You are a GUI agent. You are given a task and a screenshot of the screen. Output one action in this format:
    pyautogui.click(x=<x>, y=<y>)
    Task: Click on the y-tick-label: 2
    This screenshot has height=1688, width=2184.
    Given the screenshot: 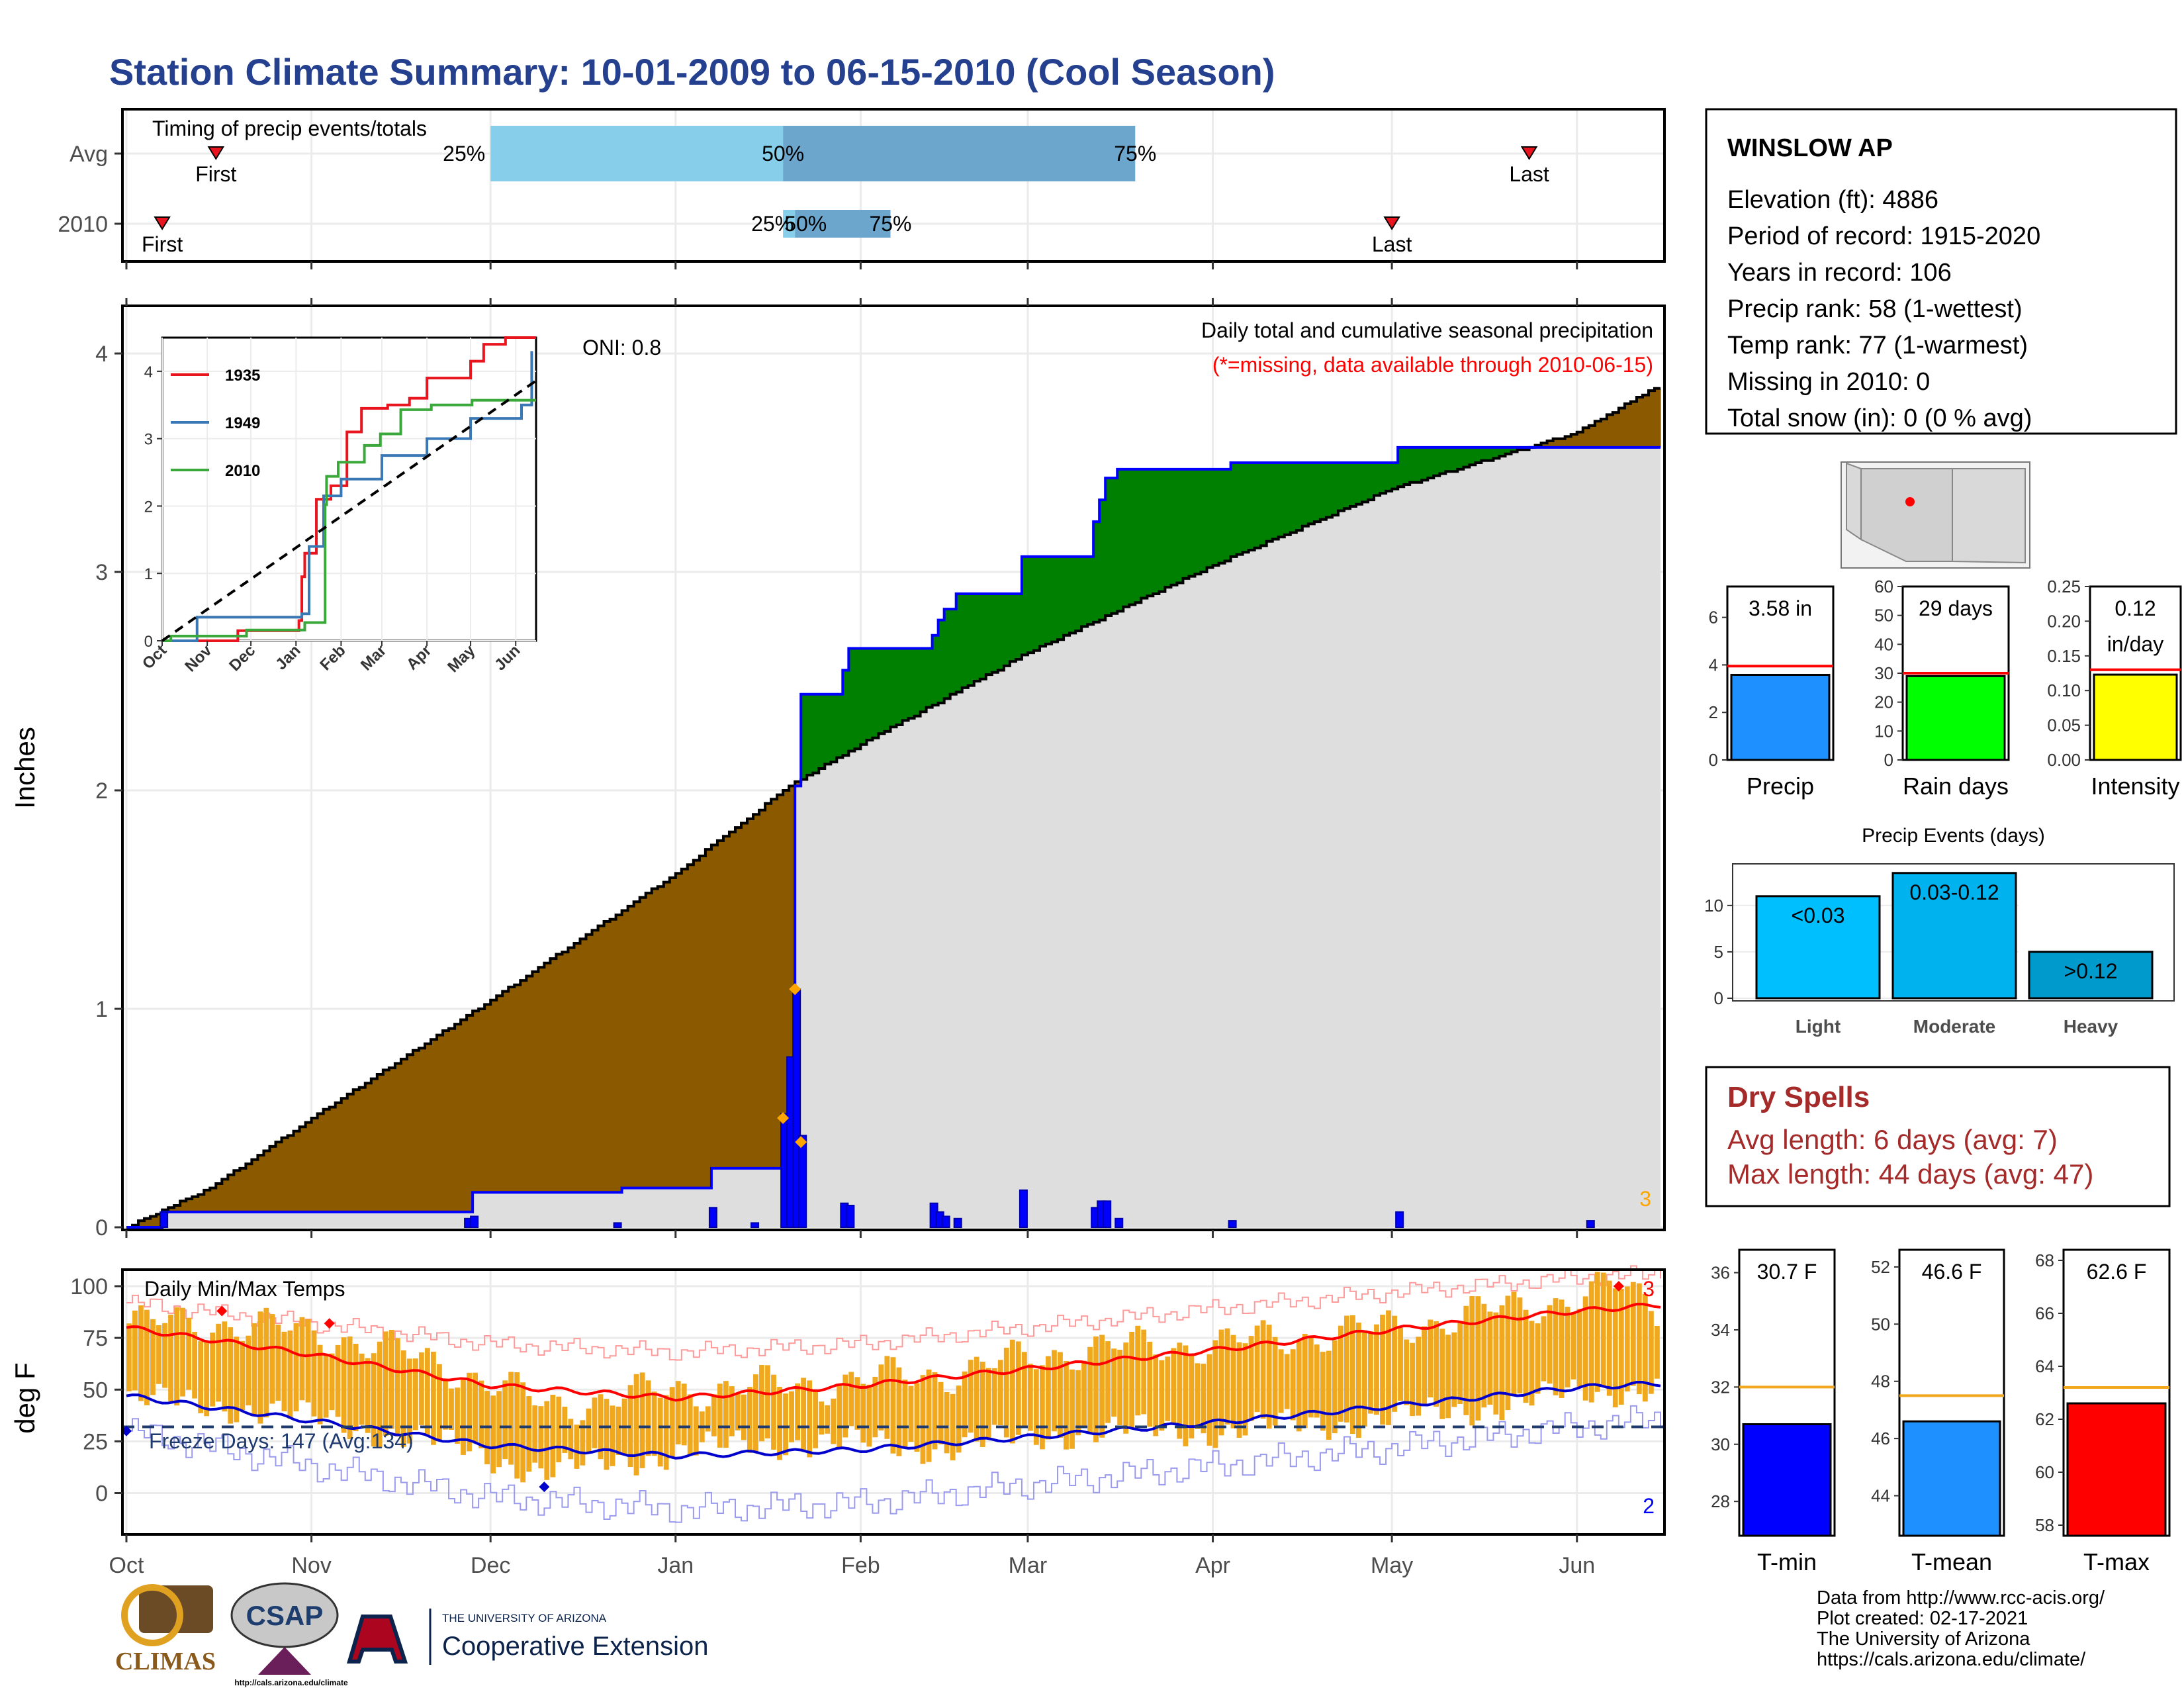 What is the action you would take?
    pyautogui.click(x=101, y=791)
    